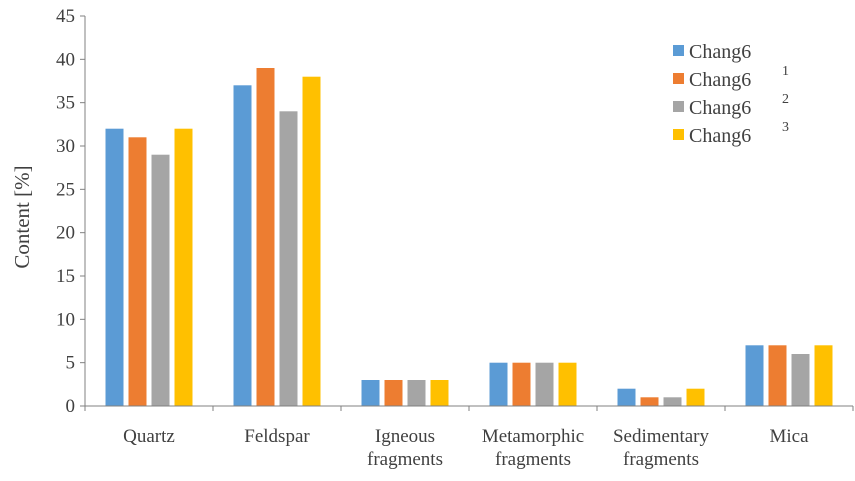 Image resolution: width=855 pixels, height=481 pixels. I want to click on y-tick-label: 40, so click(65, 59).